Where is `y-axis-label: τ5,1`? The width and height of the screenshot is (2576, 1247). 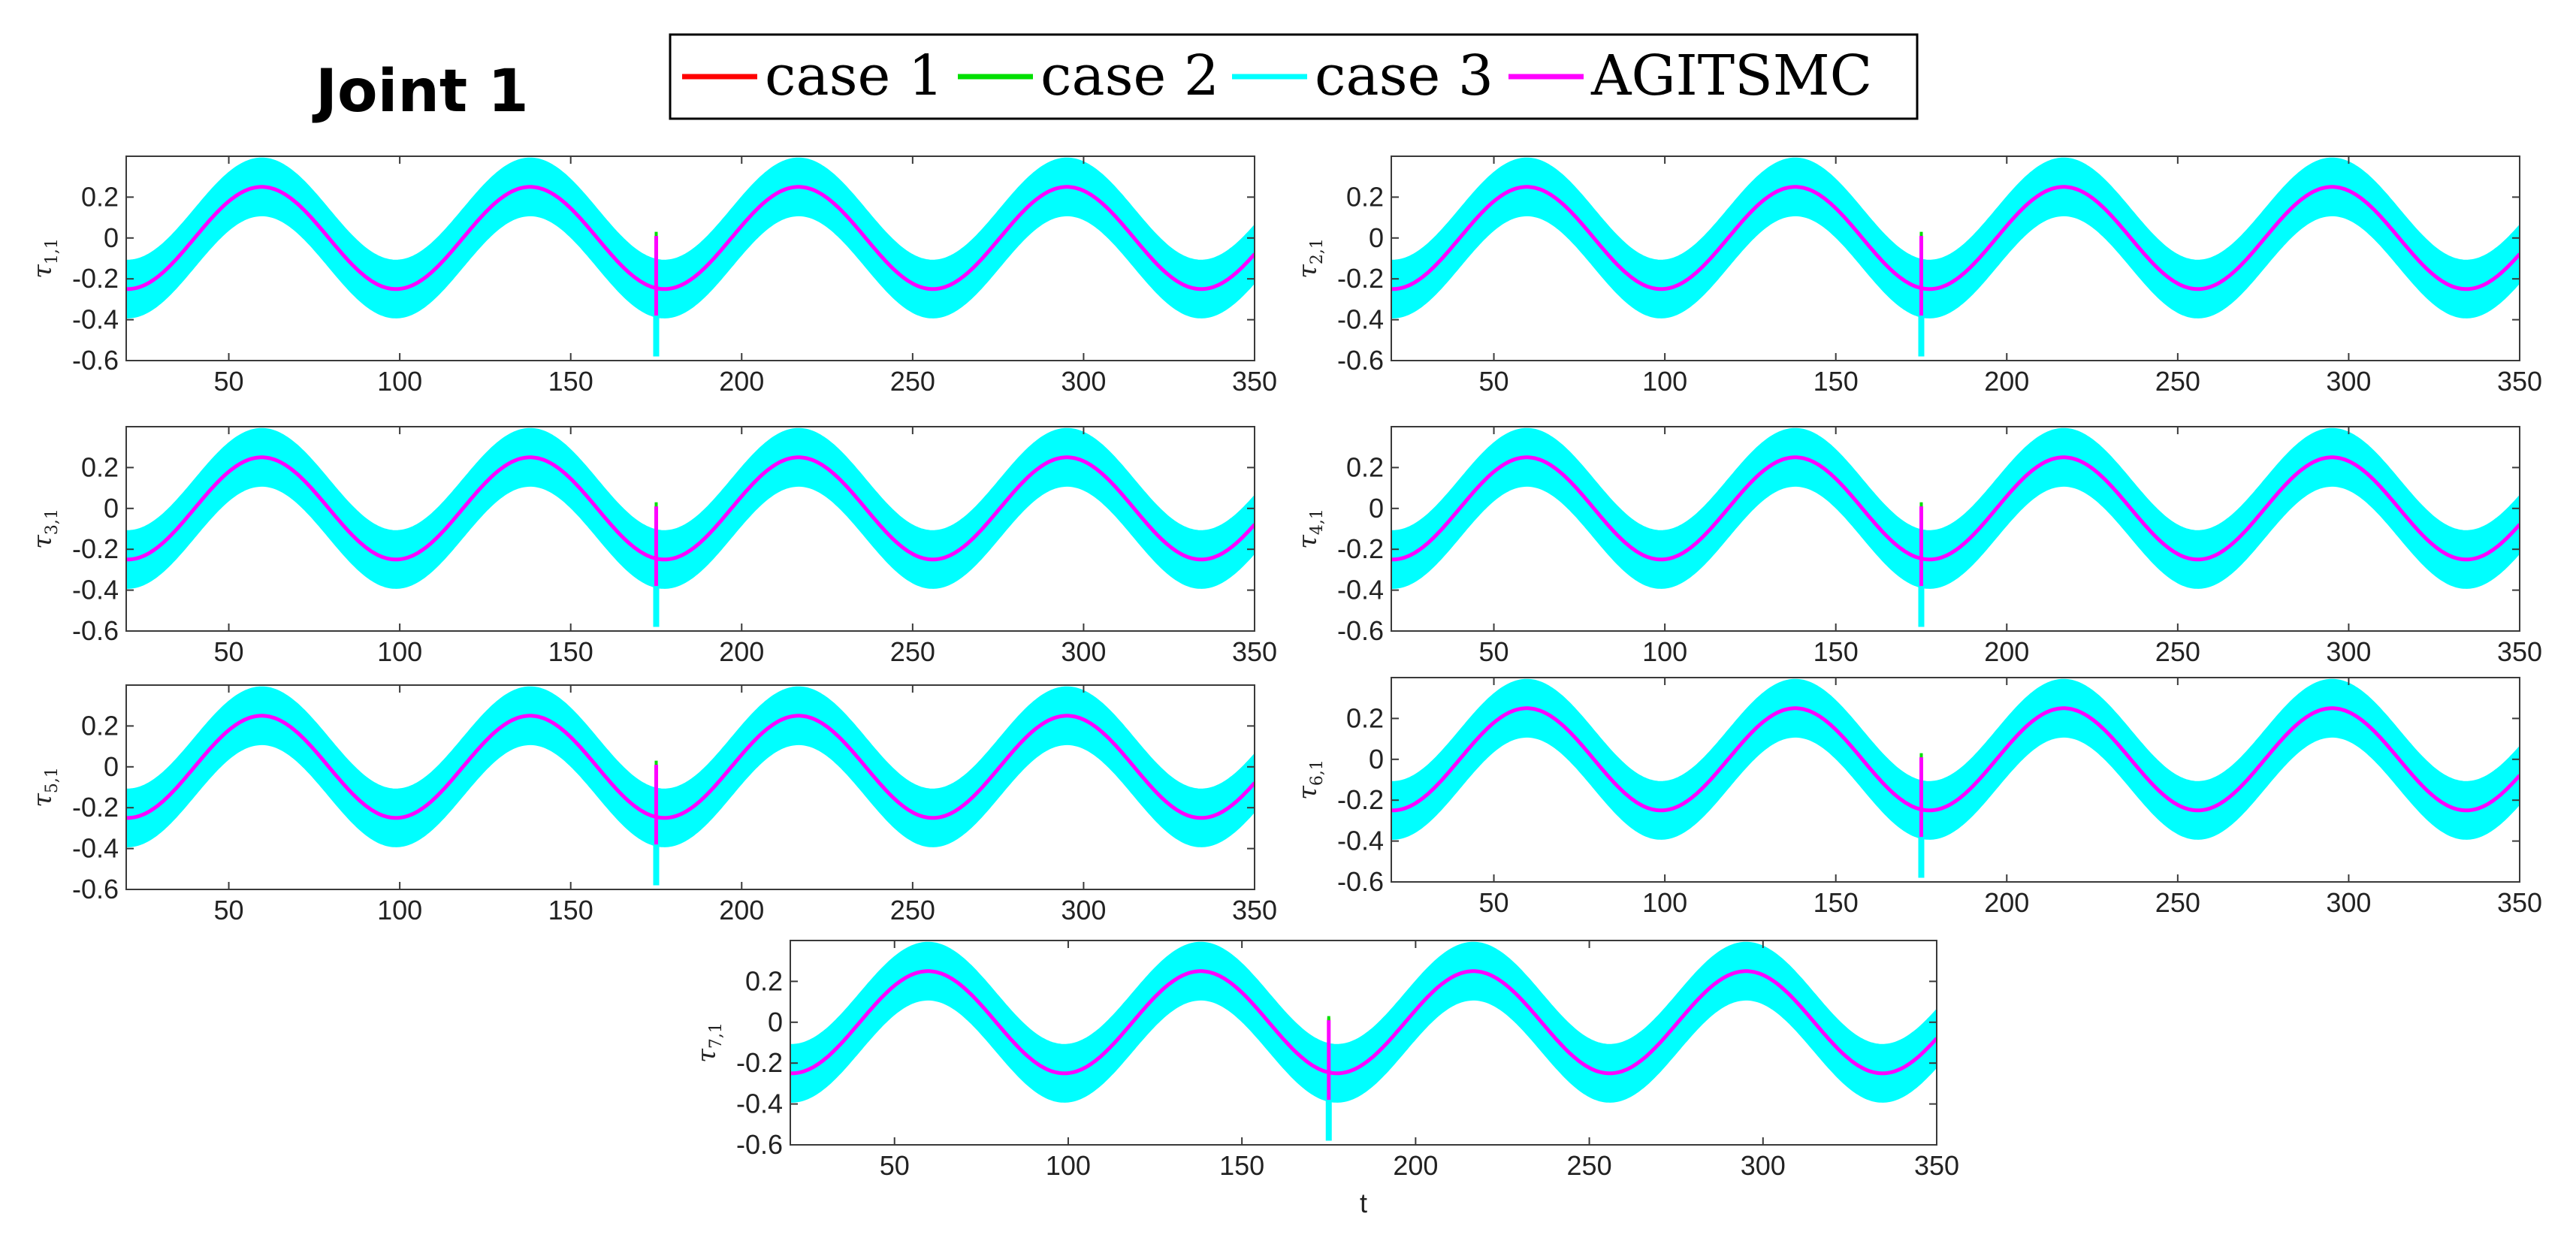 y-axis-label: τ5,1 is located at coordinates (45, 788).